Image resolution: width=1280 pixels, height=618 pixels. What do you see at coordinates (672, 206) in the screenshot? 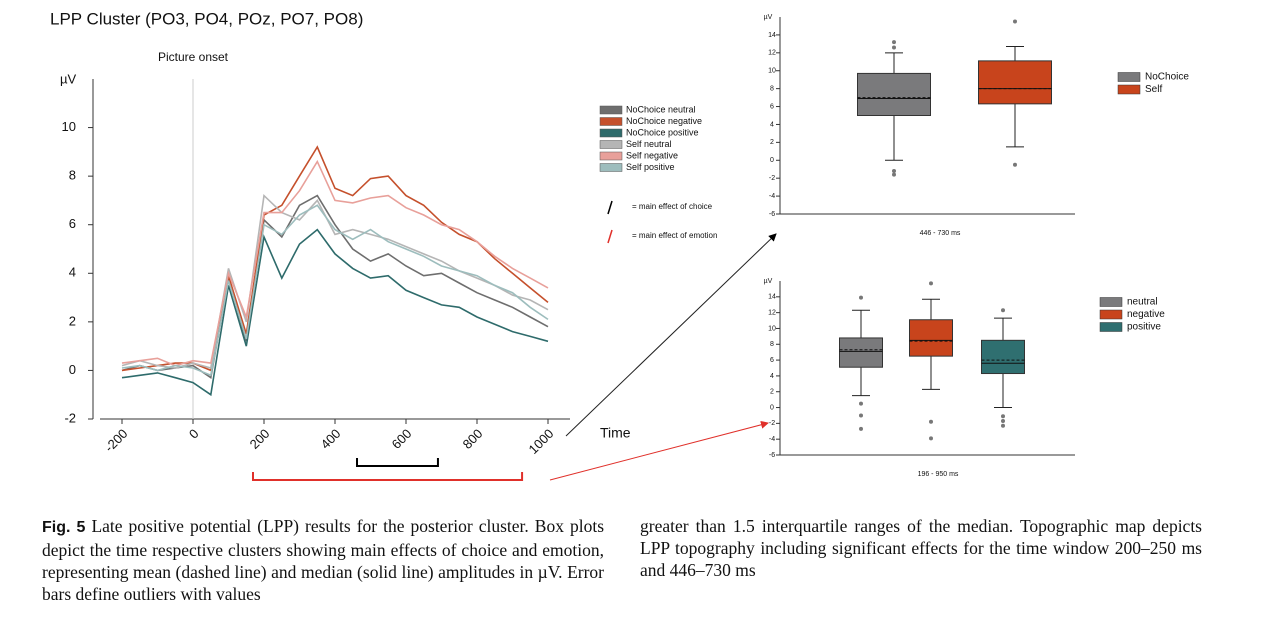
I see `legend-label: = main effect of choice` at bounding box center [672, 206].